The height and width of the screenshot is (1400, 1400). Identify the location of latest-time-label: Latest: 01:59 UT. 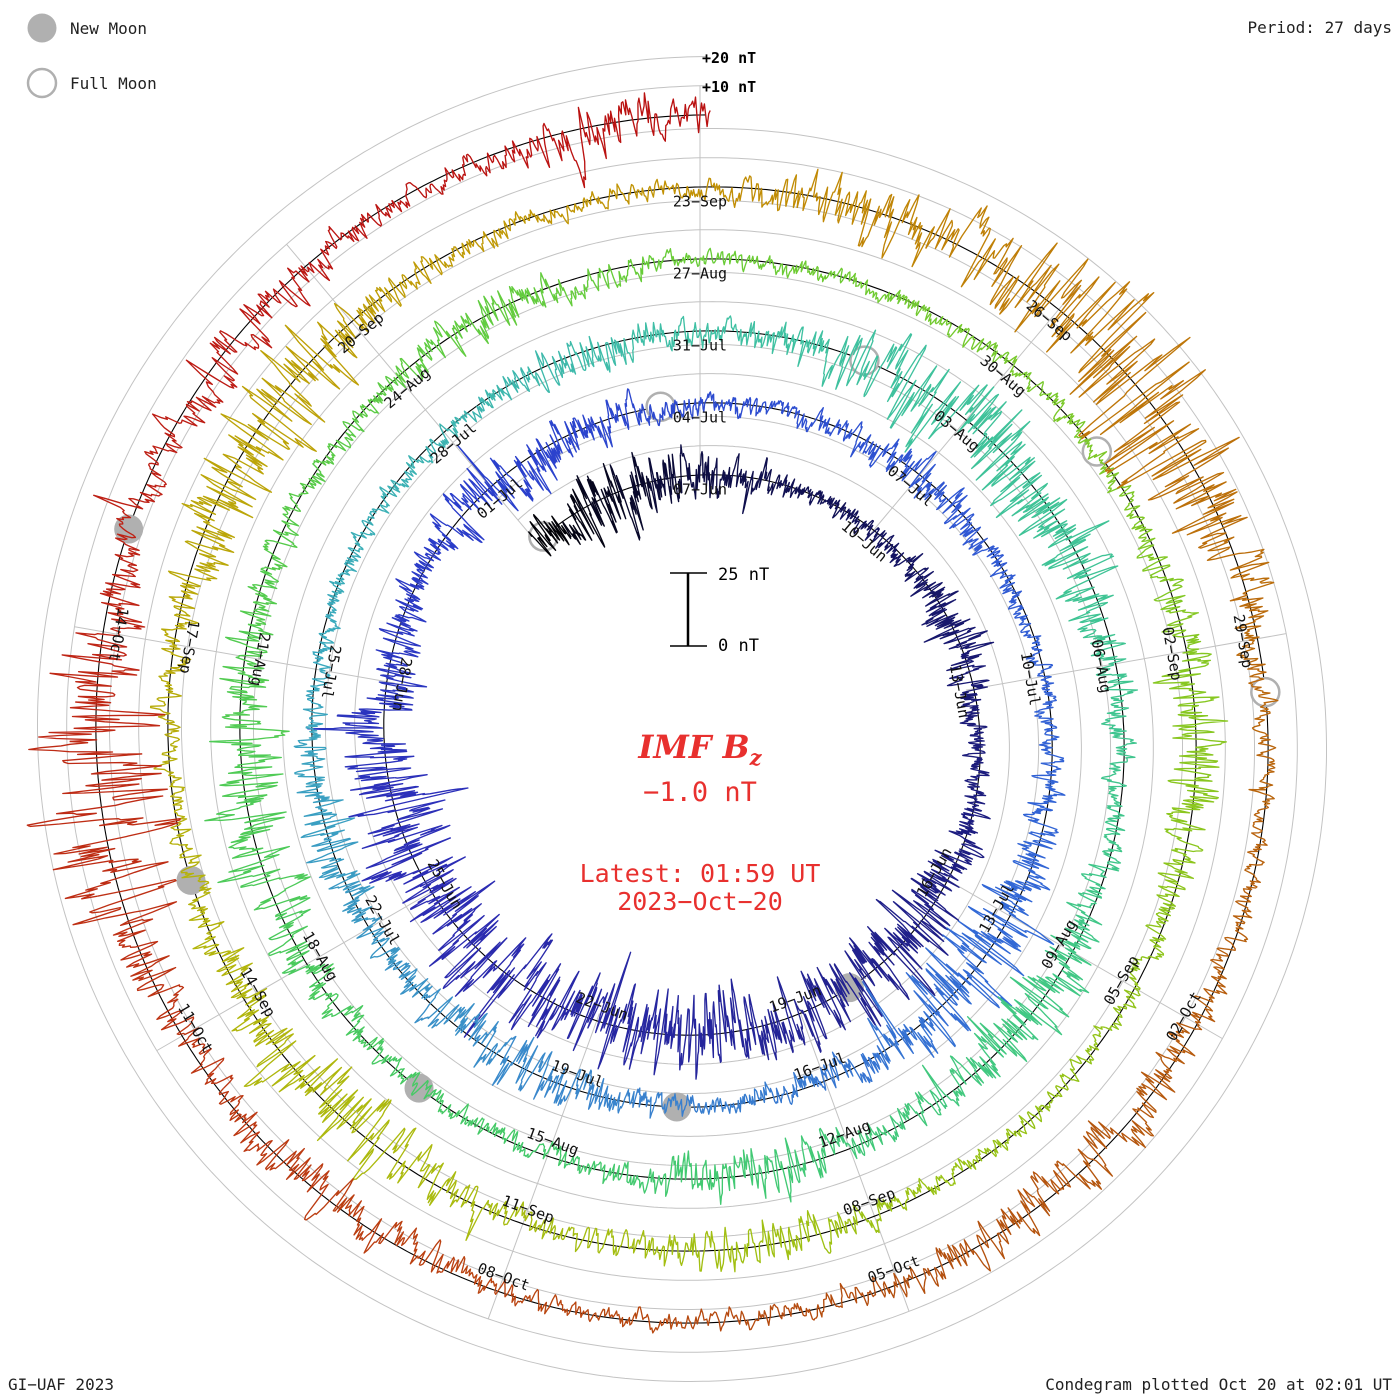
(700, 873).